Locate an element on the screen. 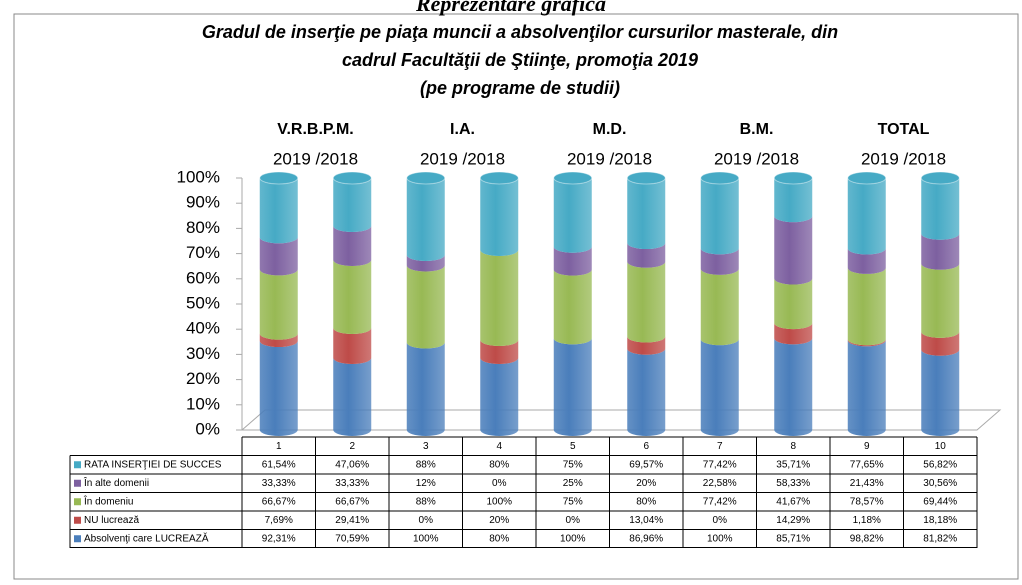  y-tick-label: 10% is located at coordinates (203, 403).